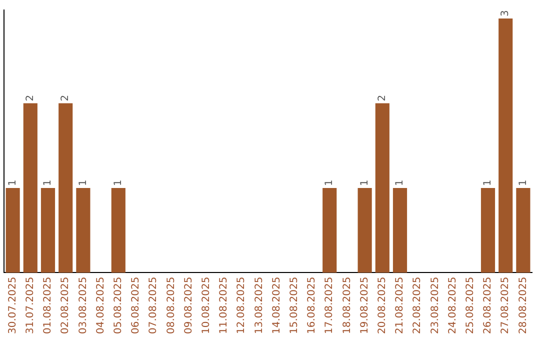 This screenshot has height=340, width=540. I want to click on x-tick-label: 12.08.2025, so click(242, 305).